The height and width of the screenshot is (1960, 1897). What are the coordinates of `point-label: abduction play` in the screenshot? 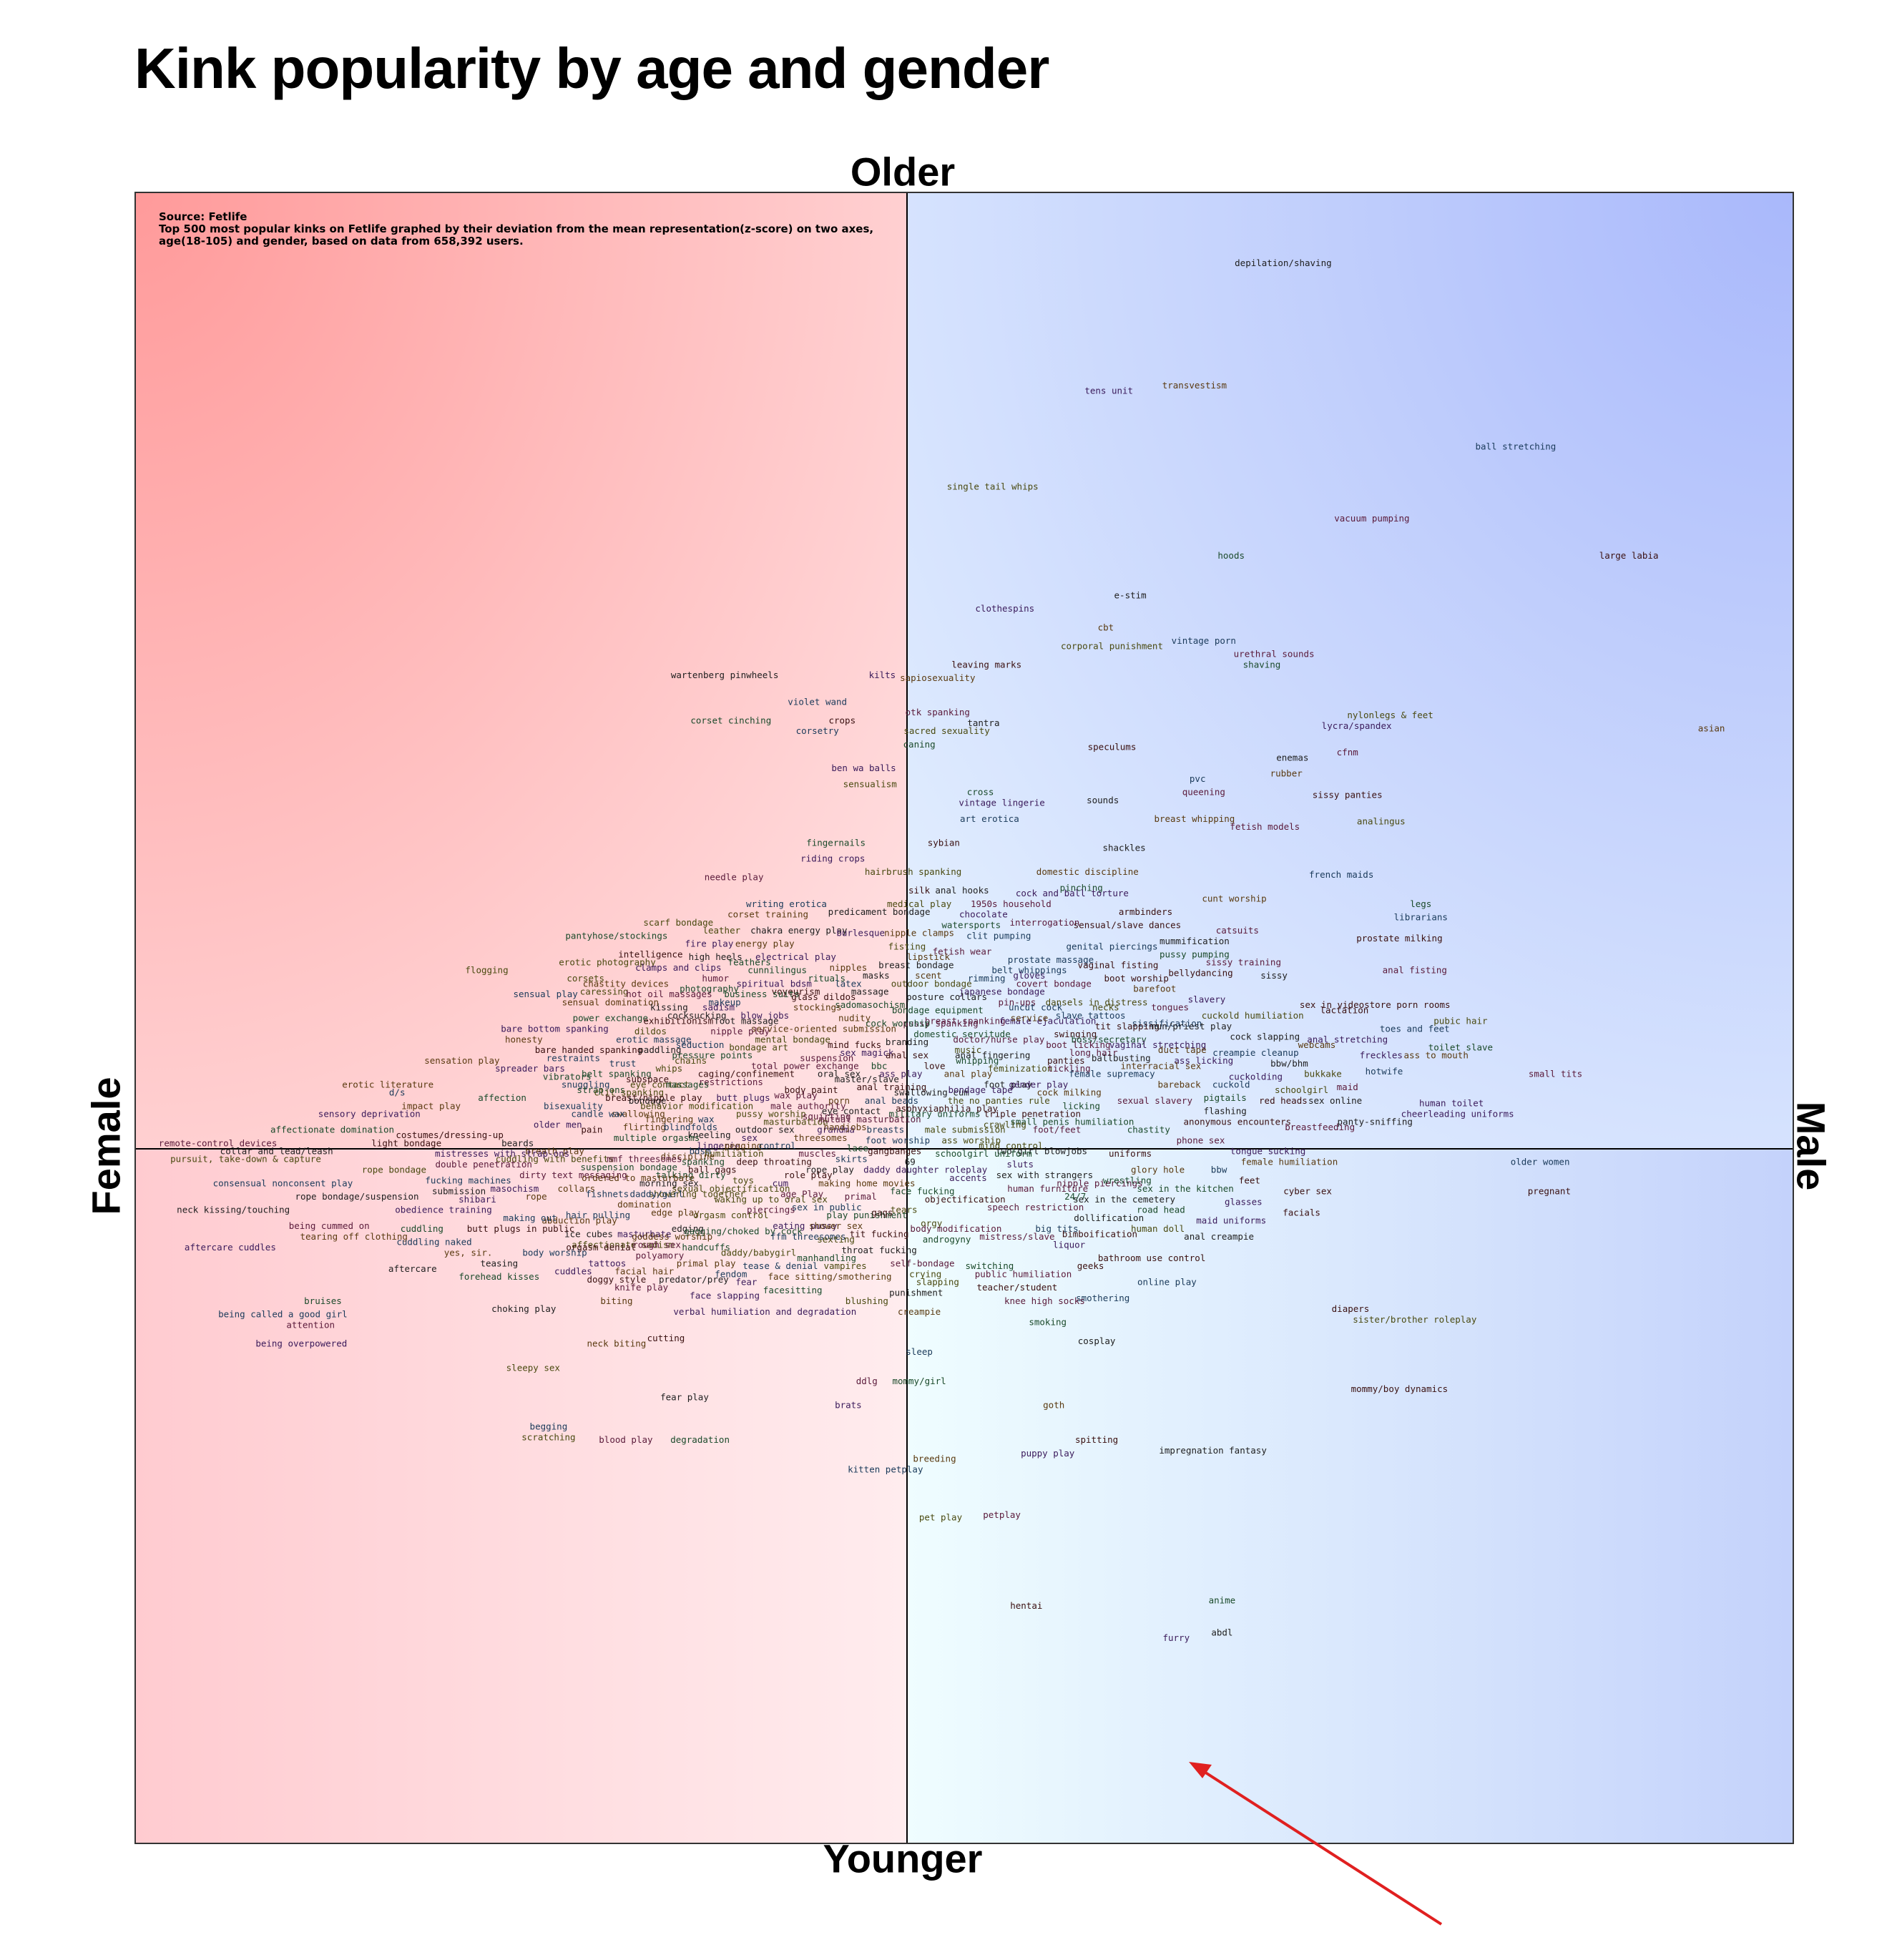 It's located at (579, 1221).